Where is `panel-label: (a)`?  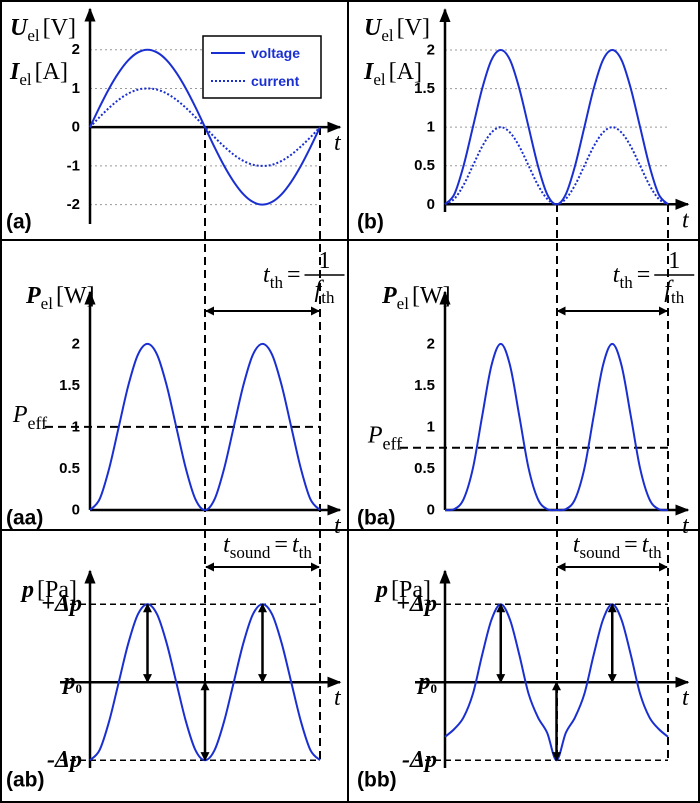 panel-label: (a) is located at coordinates (19, 222).